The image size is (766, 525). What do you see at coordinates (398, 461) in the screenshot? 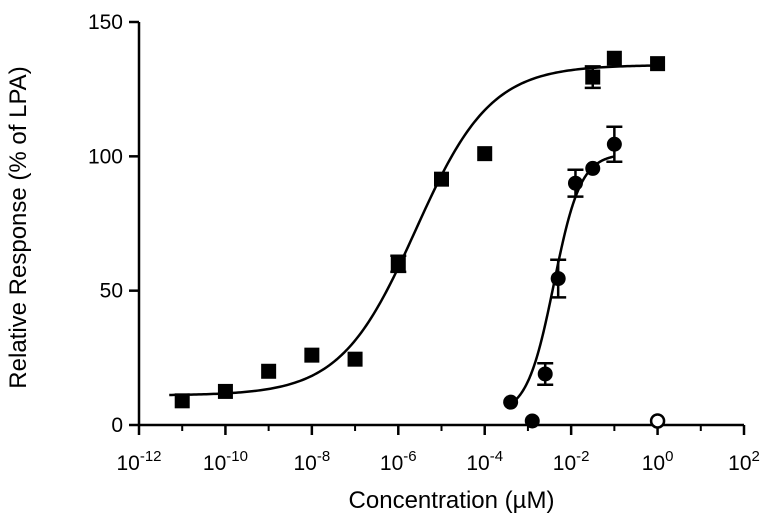
I see `x-tick-label: 10⁻⁶` at bounding box center [398, 461].